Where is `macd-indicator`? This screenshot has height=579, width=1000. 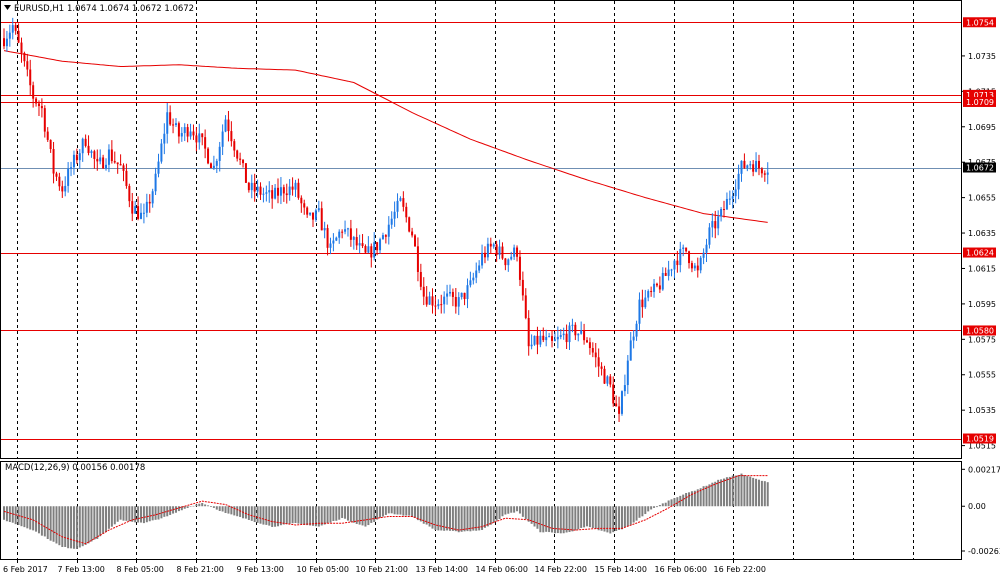
macd-indicator is located at coordinates (386, 511).